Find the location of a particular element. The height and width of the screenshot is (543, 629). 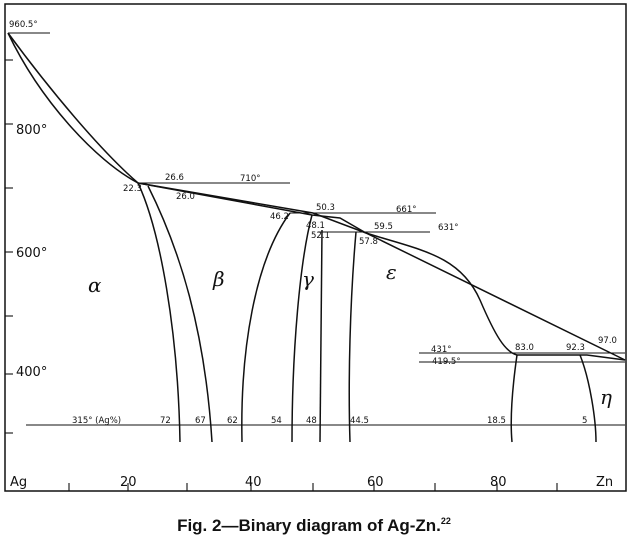

x-axis-ticks is located at coordinates (313, 487).